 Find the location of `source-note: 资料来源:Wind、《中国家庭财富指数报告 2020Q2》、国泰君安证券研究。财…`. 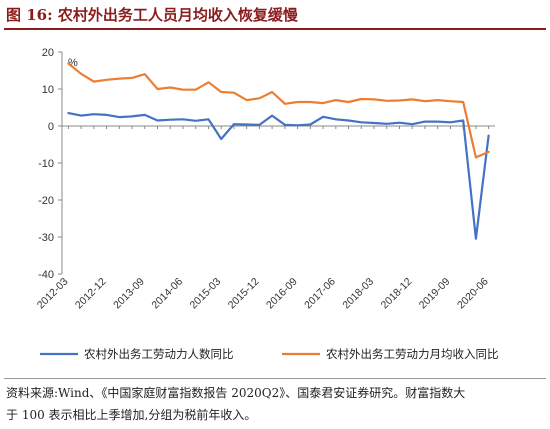

source-note: 资料来源:Wind、《中国家庭财富指数报告 2020Q2》、国泰君安证券研究。财… is located at coordinates (275, 402).